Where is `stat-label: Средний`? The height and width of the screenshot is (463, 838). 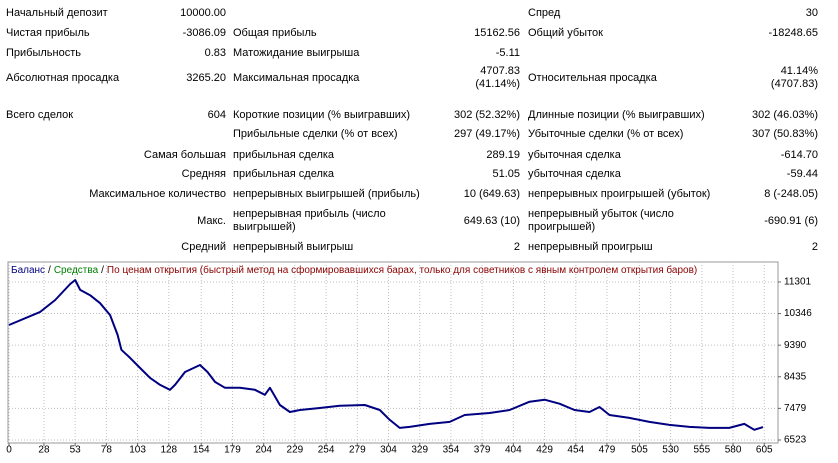 stat-label: Средний is located at coordinates (203, 246).